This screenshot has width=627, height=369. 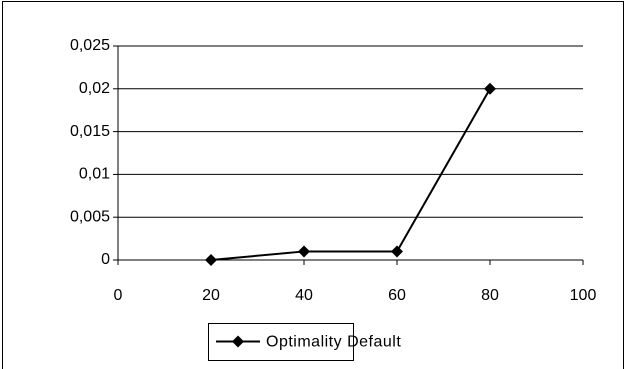 What do you see at coordinates (94, 88) in the screenshot?
I see `y-tick-label: 0,02` at bounding box center [94, 88].